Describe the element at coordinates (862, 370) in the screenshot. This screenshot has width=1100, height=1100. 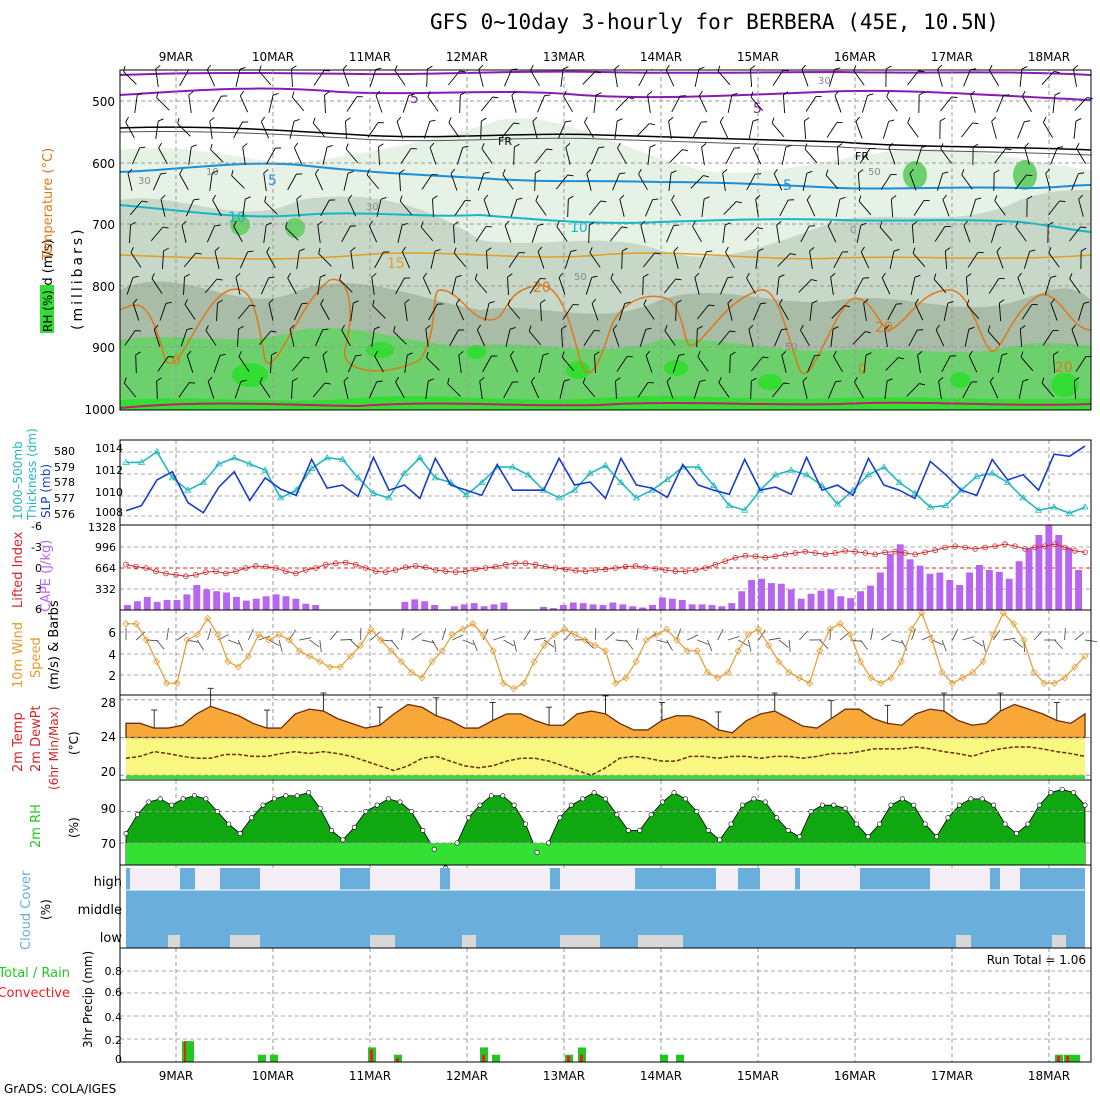
I see `contour-label: 0` at that location.